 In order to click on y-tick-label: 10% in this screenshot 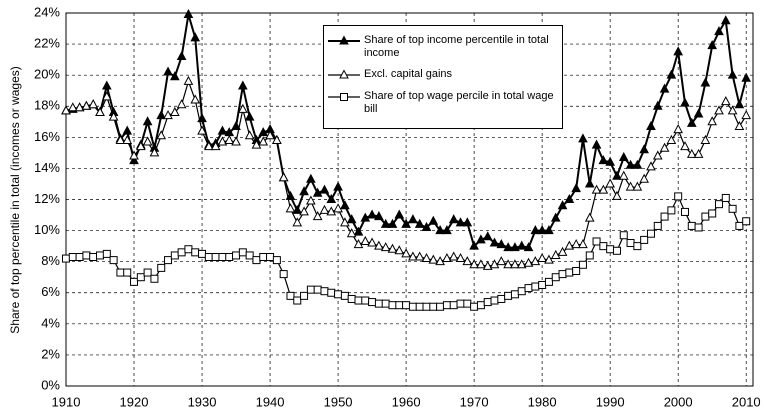, I will do `click(47, 229)`.